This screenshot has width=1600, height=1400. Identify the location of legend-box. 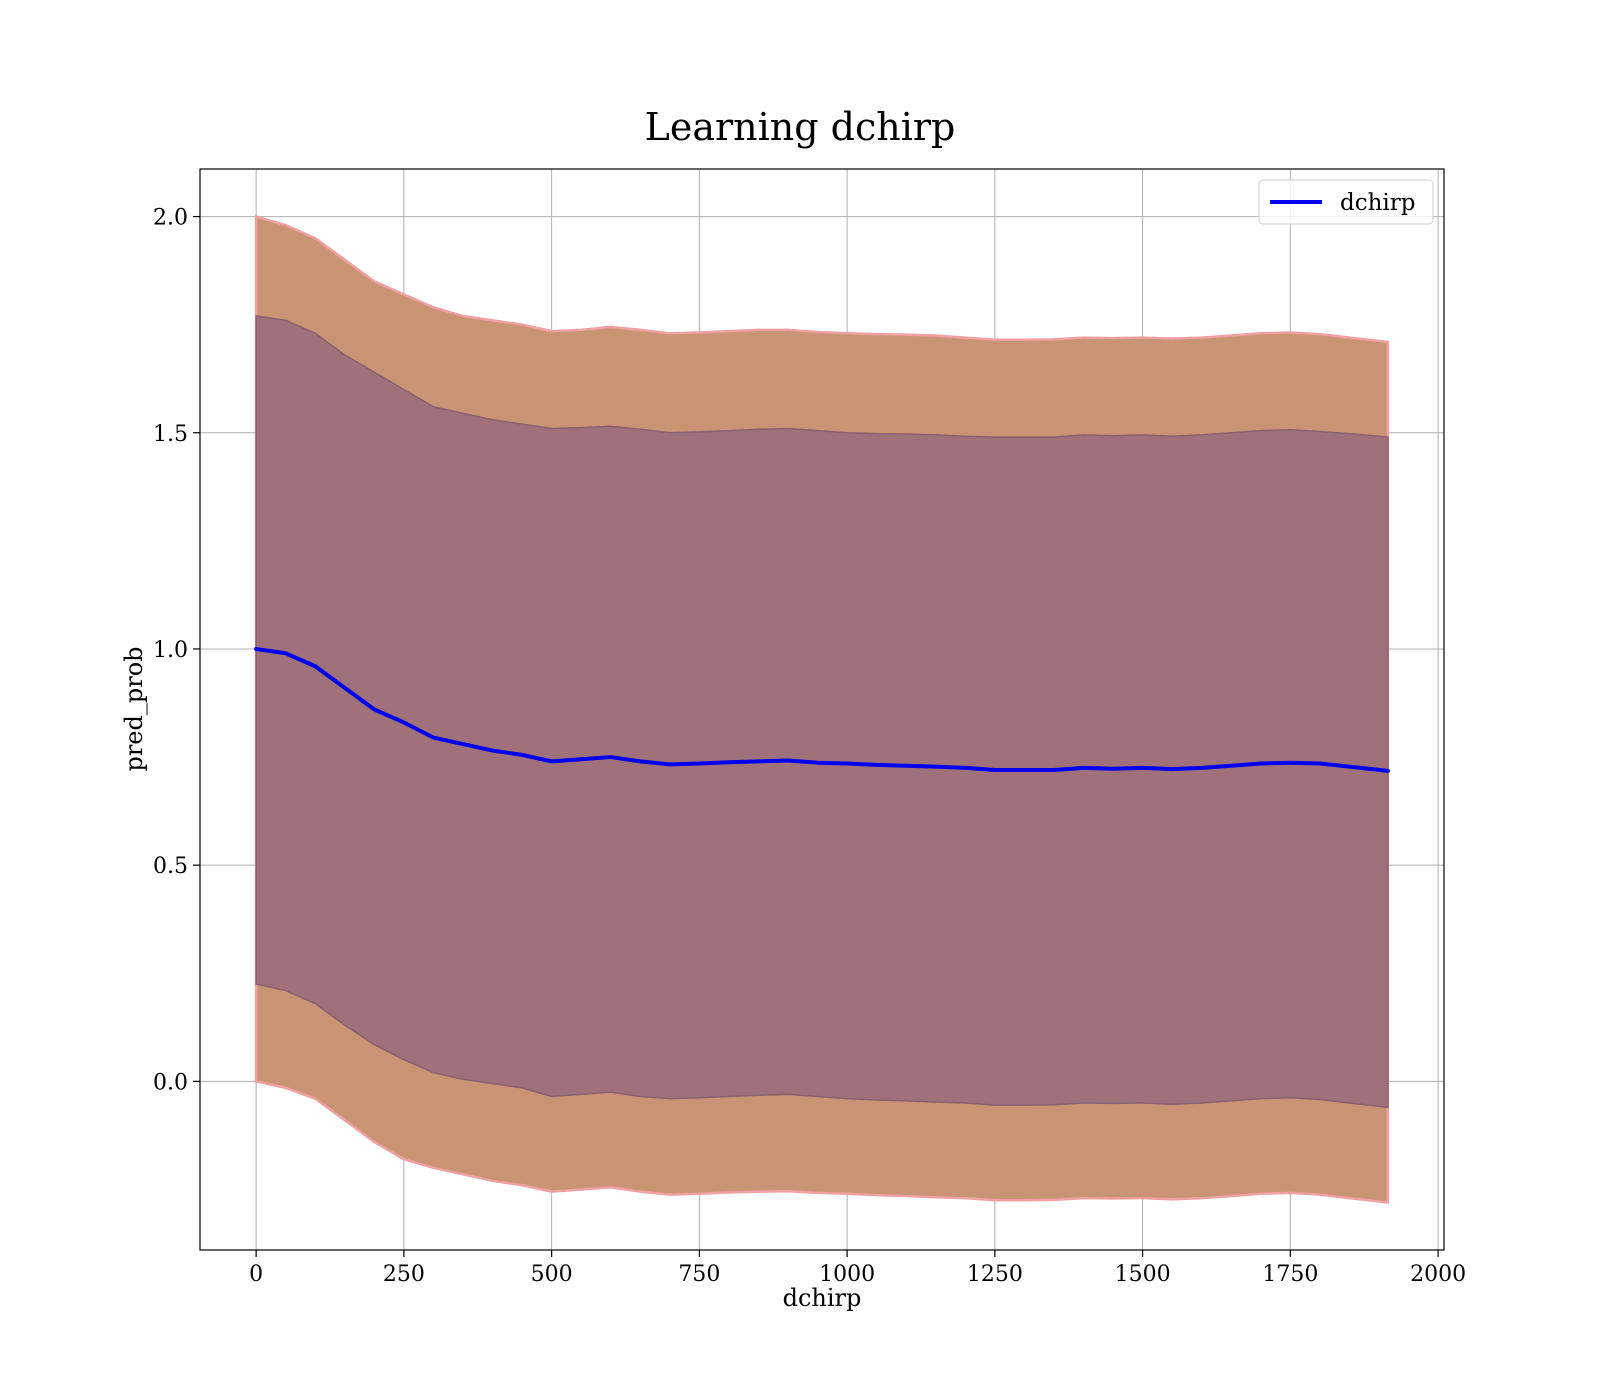
(1346, 202).